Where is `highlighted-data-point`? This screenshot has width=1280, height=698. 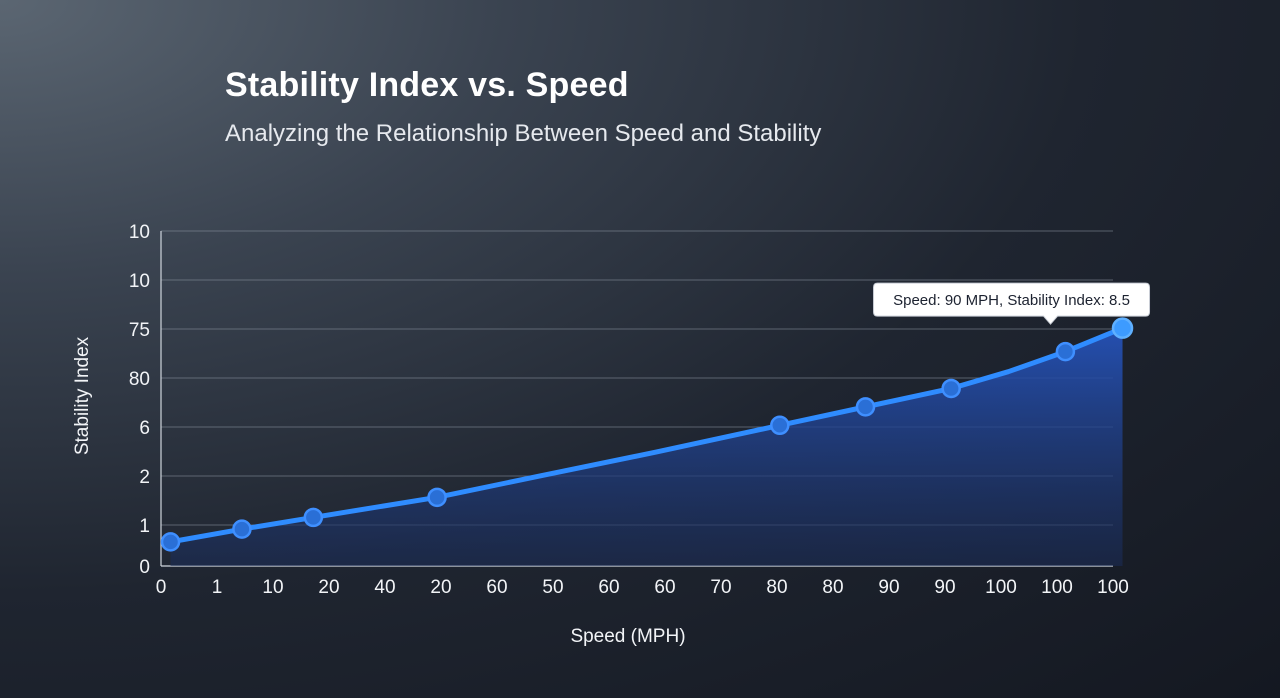 highlighted-data-point is located at coordinates (1122, 328).